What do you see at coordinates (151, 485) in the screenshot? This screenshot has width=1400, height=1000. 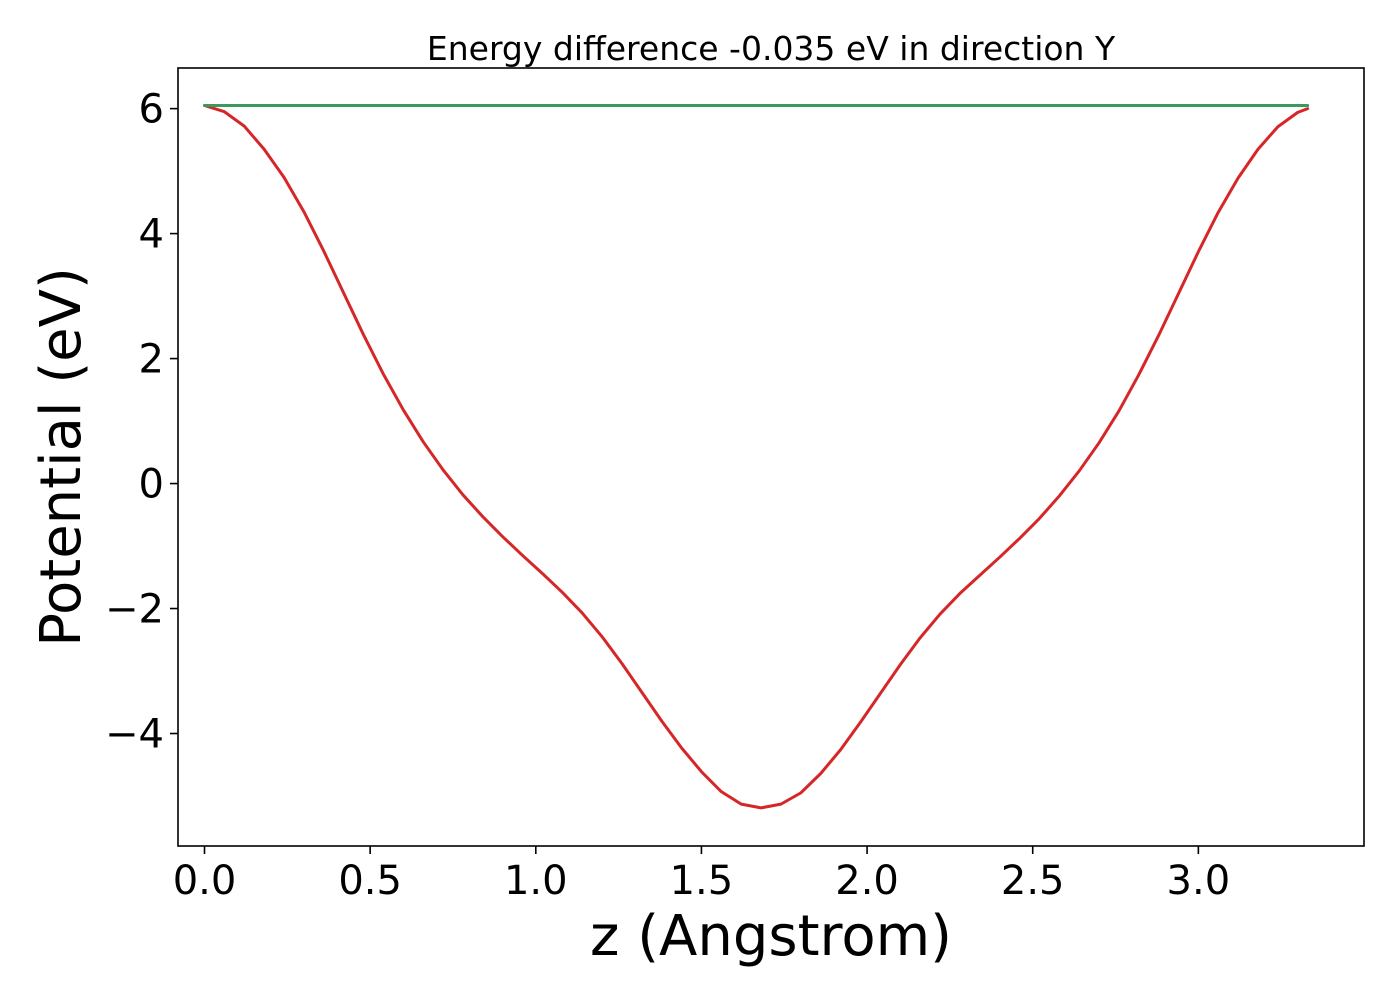 I see `y-tick-label: 0` at bounding box center [151, 485].